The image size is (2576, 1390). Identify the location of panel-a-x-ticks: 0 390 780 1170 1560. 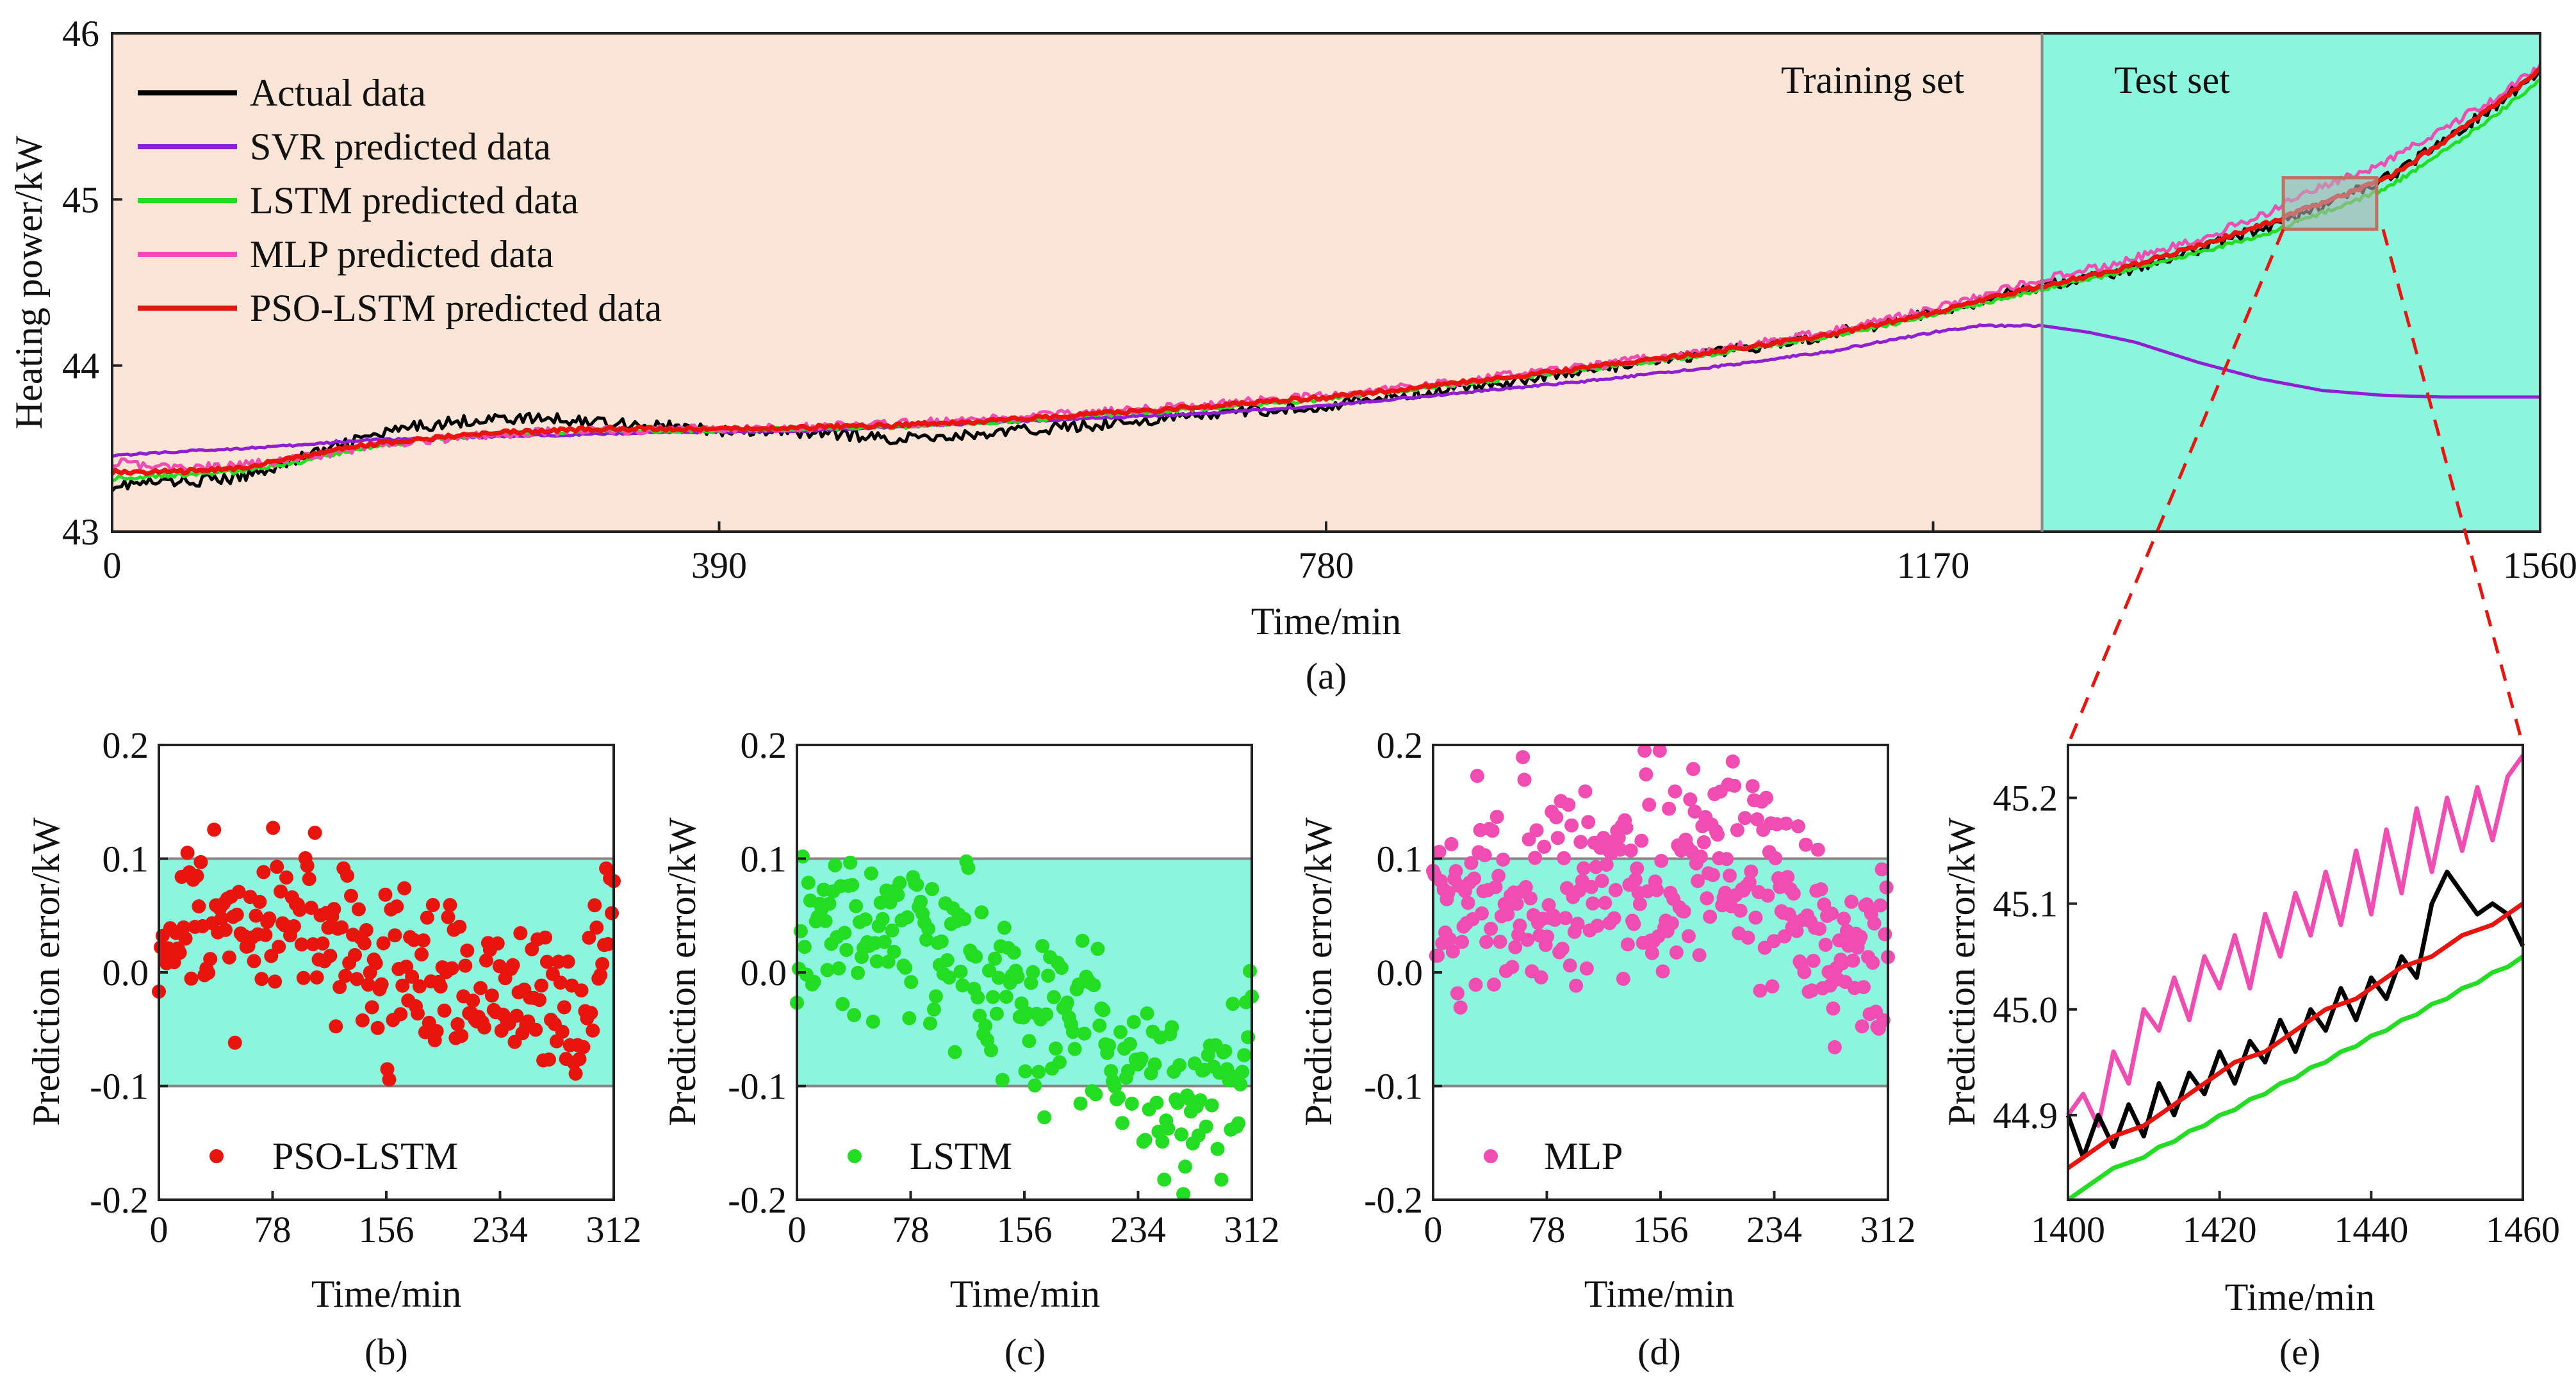
(1340, 553).